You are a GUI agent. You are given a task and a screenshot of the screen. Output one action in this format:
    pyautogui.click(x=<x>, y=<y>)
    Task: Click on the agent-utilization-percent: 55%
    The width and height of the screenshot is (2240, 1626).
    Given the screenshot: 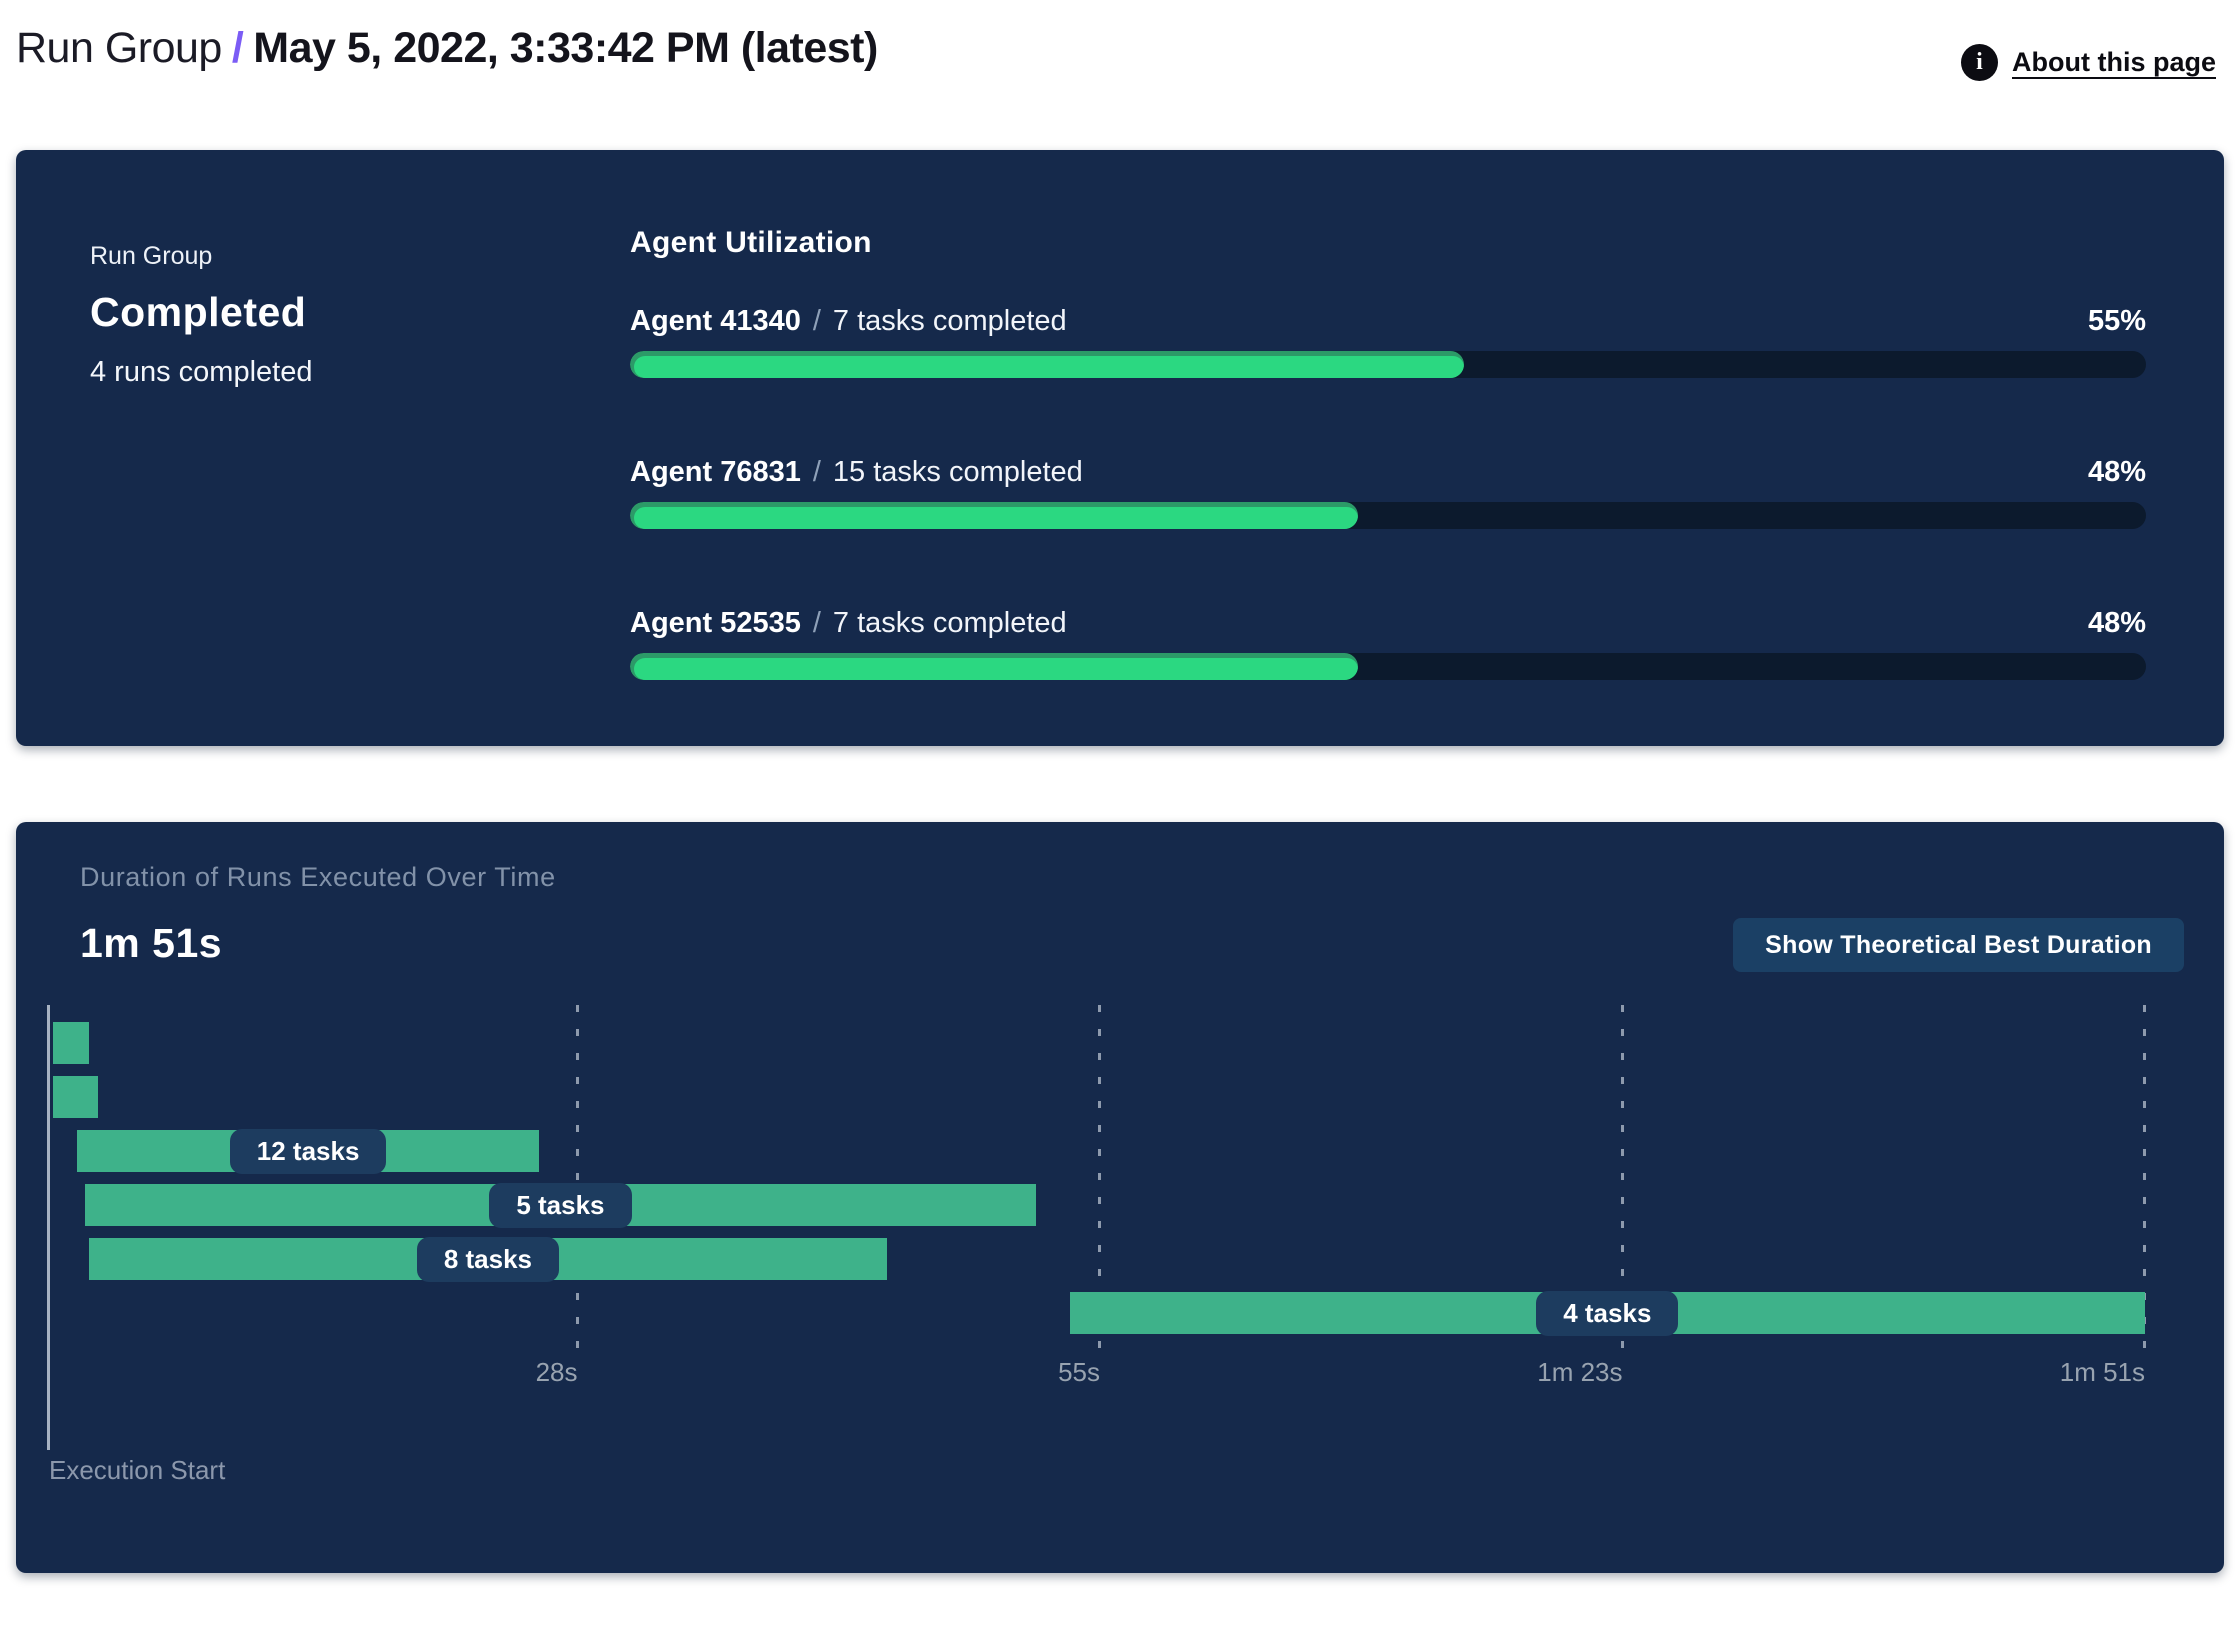 What is the action you would take?
    pyautogui.click(x=2116, y=321)
    